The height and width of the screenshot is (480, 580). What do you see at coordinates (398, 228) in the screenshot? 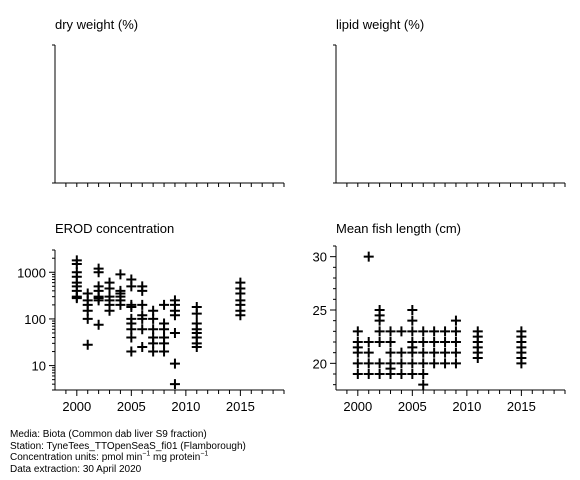
I see `panel-title-length: Mean fish length (cm)` at bounding box center [398, 228].